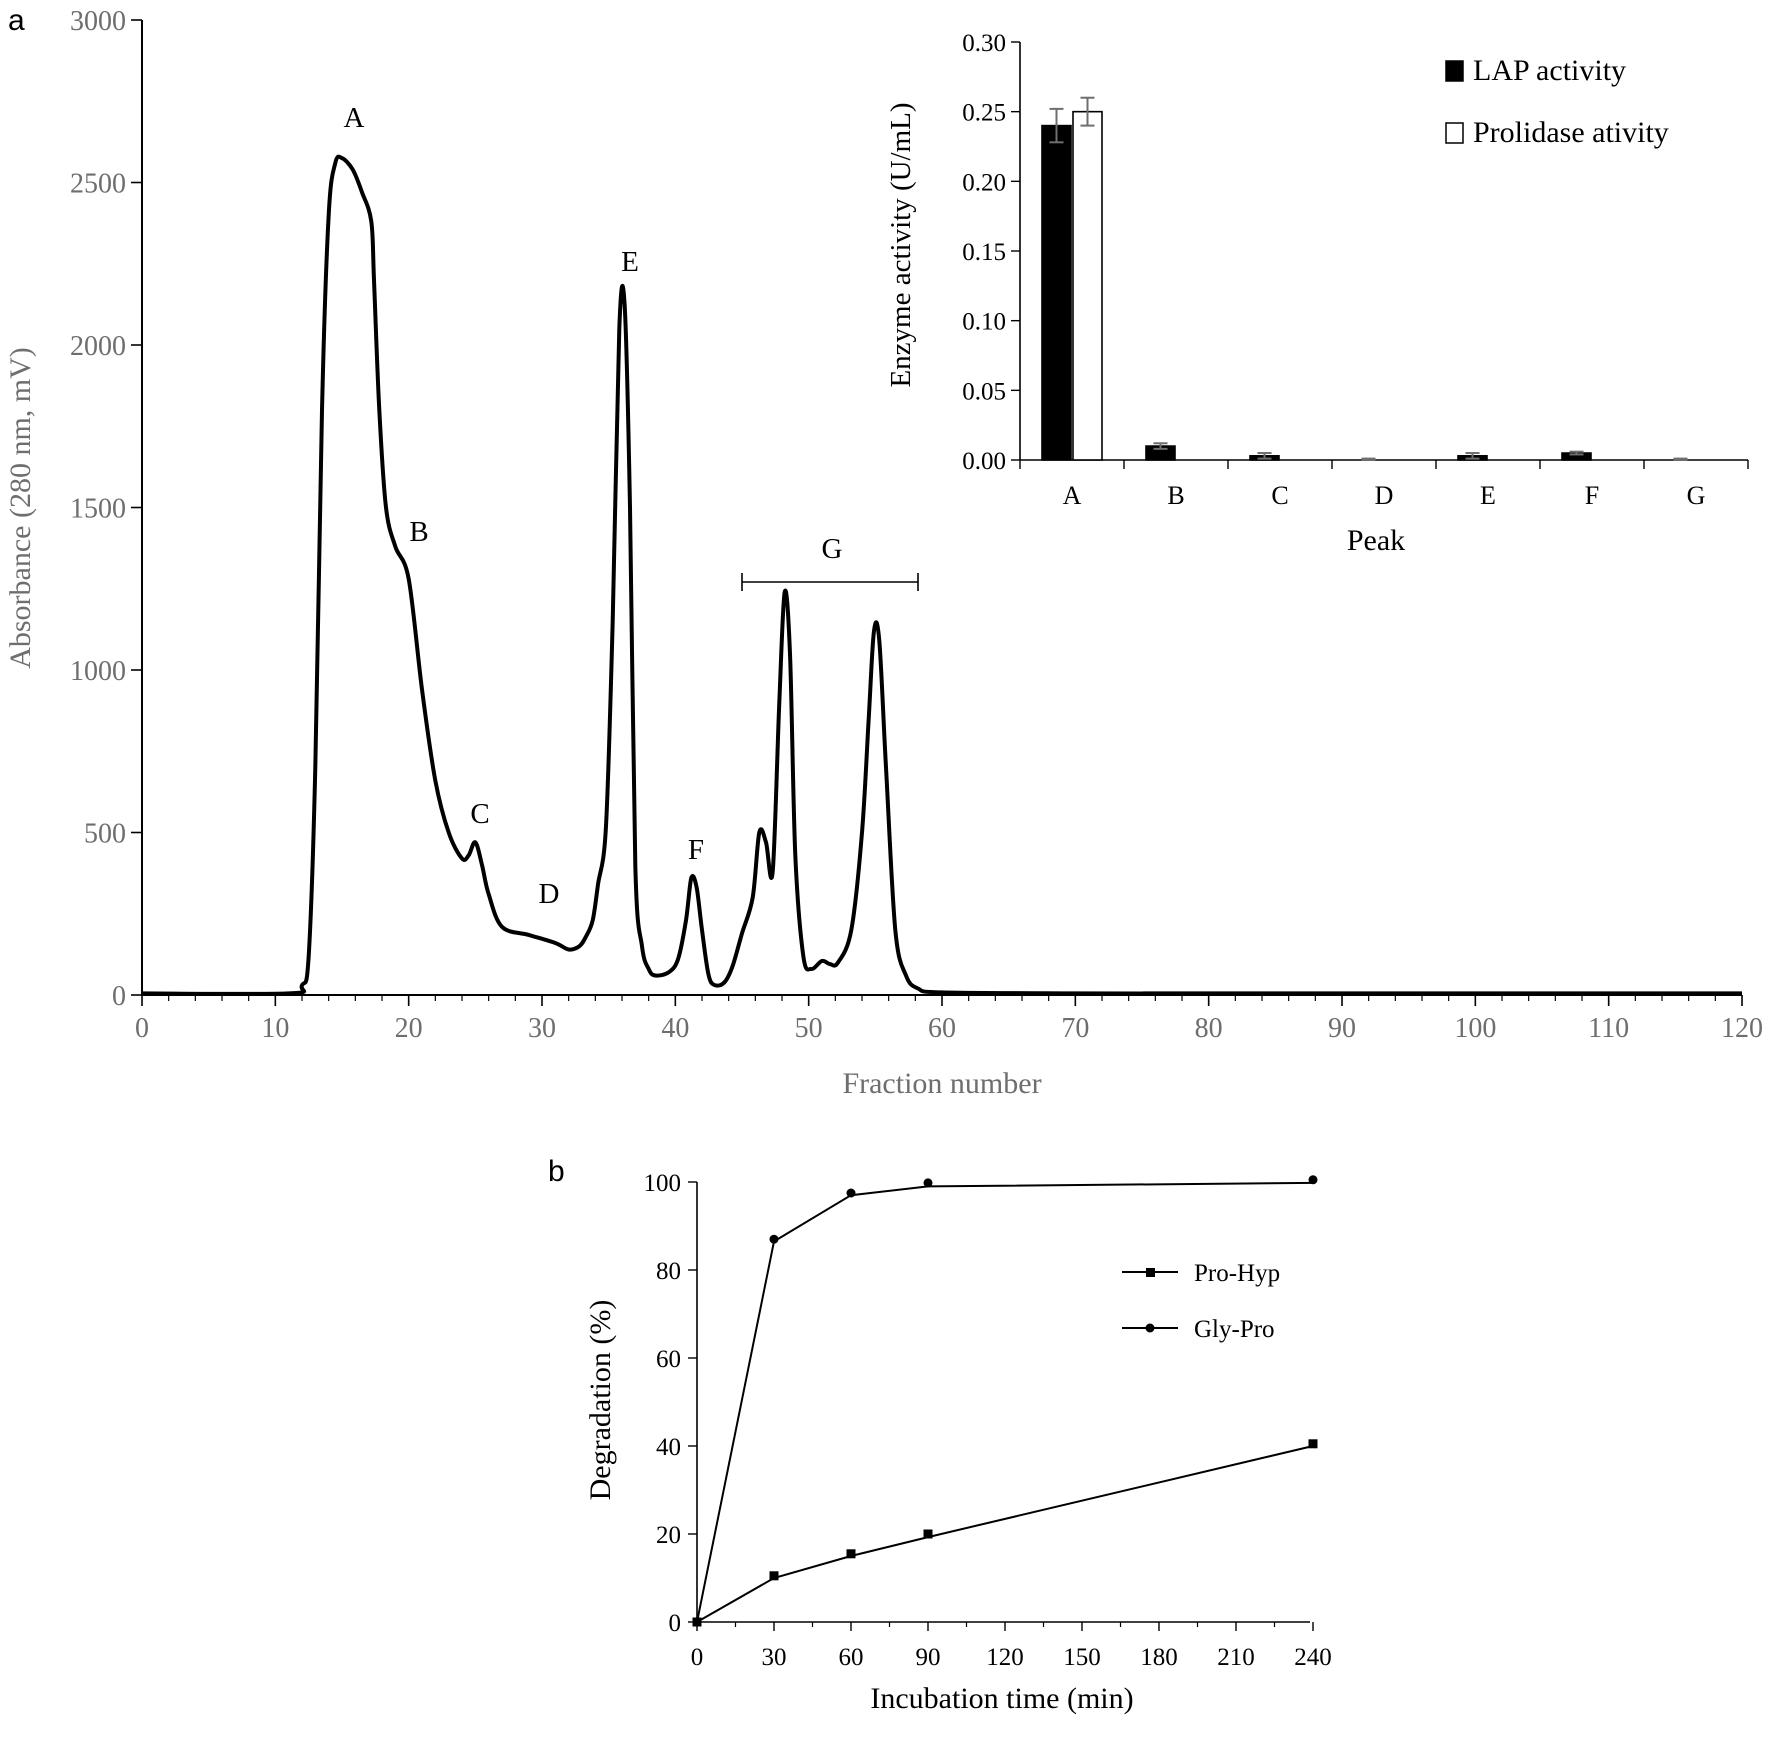  Describe the element at coordinates (984, 391) in the screenshot. I see `inset-y-tick-label: 0.05` at that location.